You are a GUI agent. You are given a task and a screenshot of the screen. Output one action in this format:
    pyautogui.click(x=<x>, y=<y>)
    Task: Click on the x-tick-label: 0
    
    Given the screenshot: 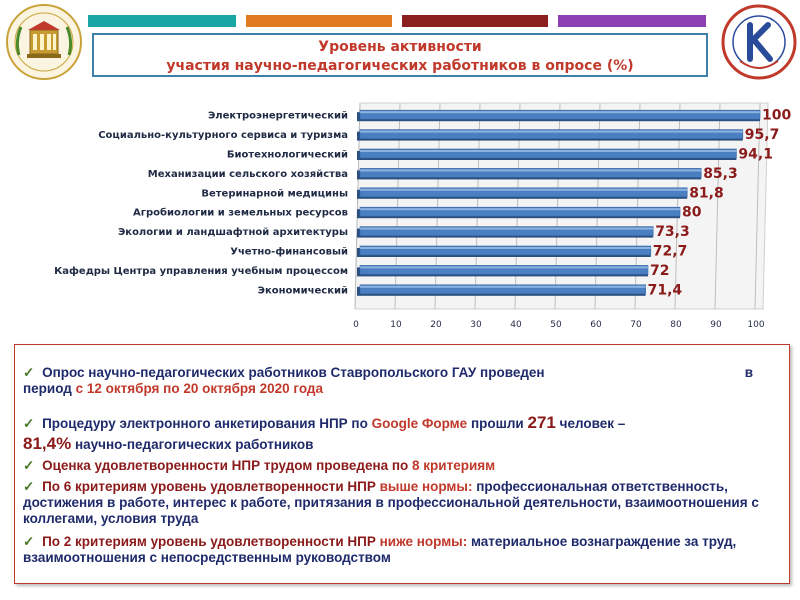 What is the action you would take?
    pyautogui.click(x=356, y=325)
    